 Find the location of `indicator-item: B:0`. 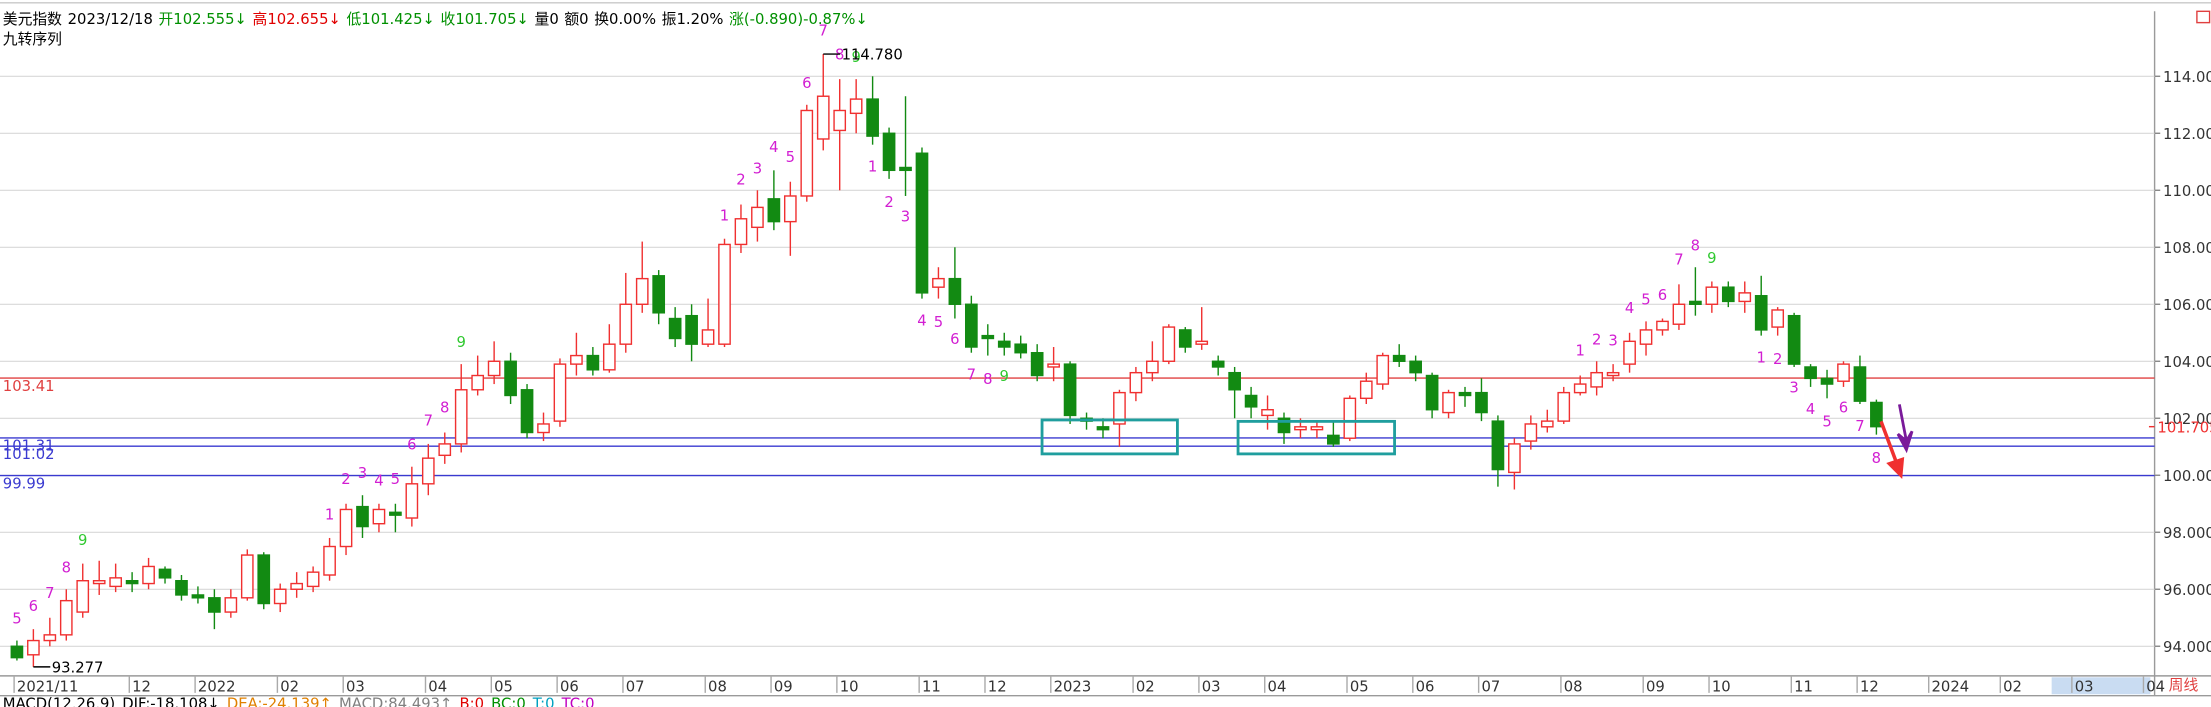

indicator-item: B:0 is located at coordinates (472, 701).